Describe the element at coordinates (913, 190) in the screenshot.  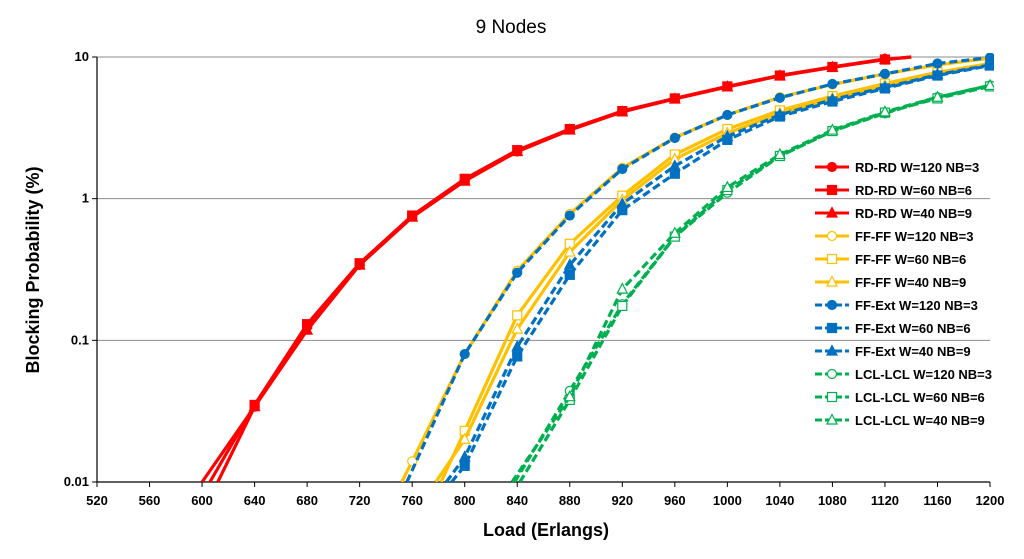
I see `legend-label: RD-RD W=60 NB=6` at that location.